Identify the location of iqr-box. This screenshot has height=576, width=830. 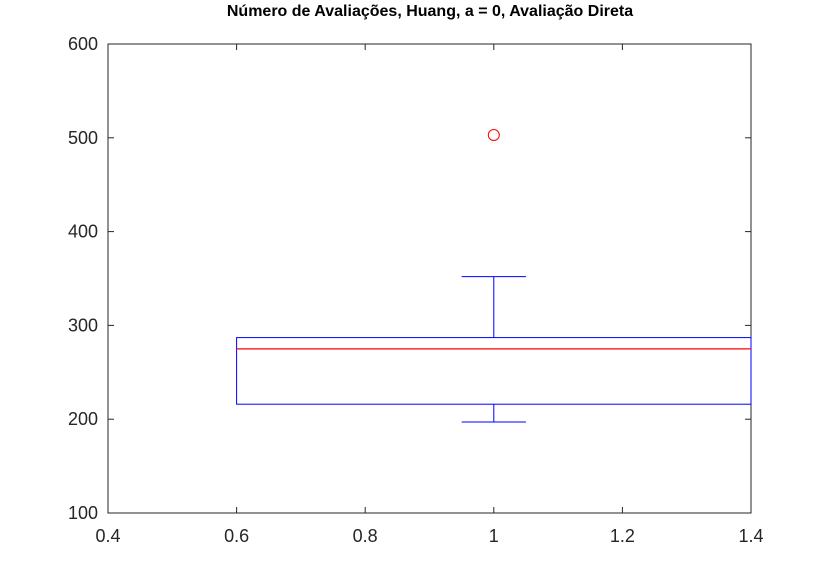
(494, 371).